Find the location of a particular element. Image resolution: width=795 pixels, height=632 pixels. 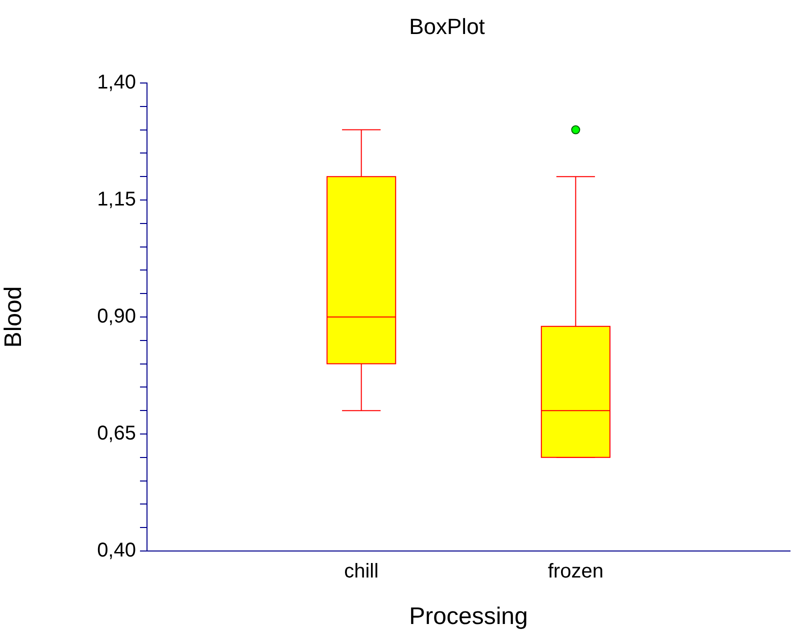

y-tick-label: 1,15 is located at coordinates (116, 199).